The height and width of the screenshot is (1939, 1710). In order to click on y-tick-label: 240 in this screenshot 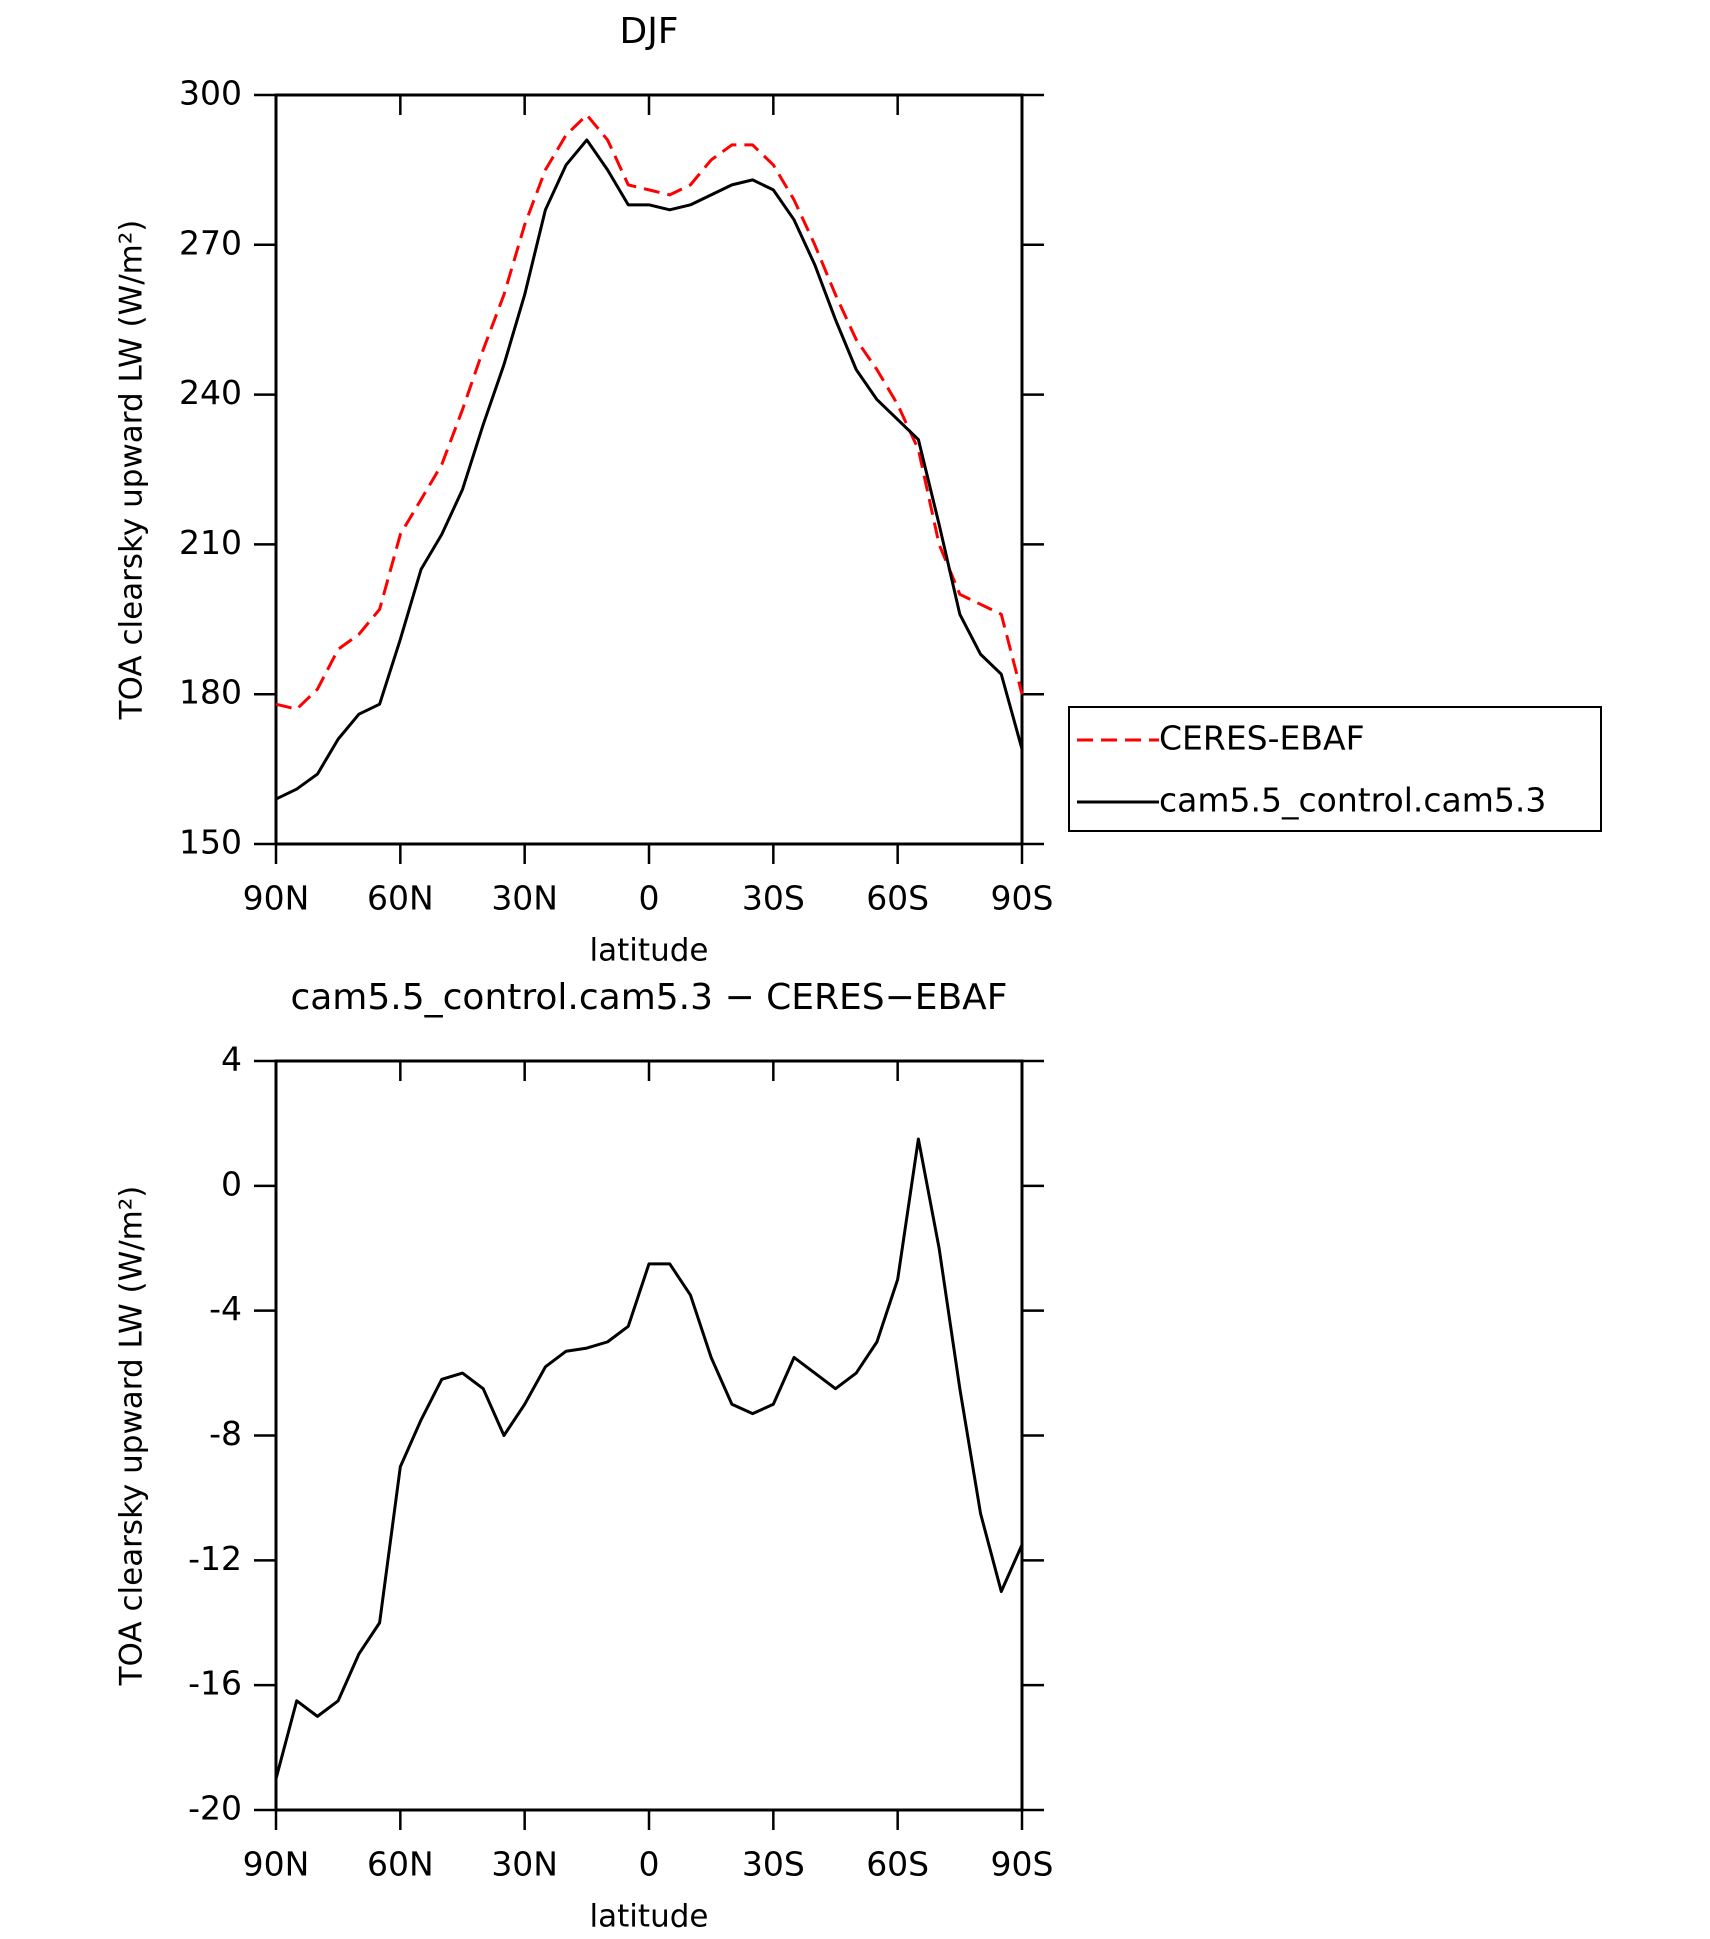, I will do `click(210, 392)`.